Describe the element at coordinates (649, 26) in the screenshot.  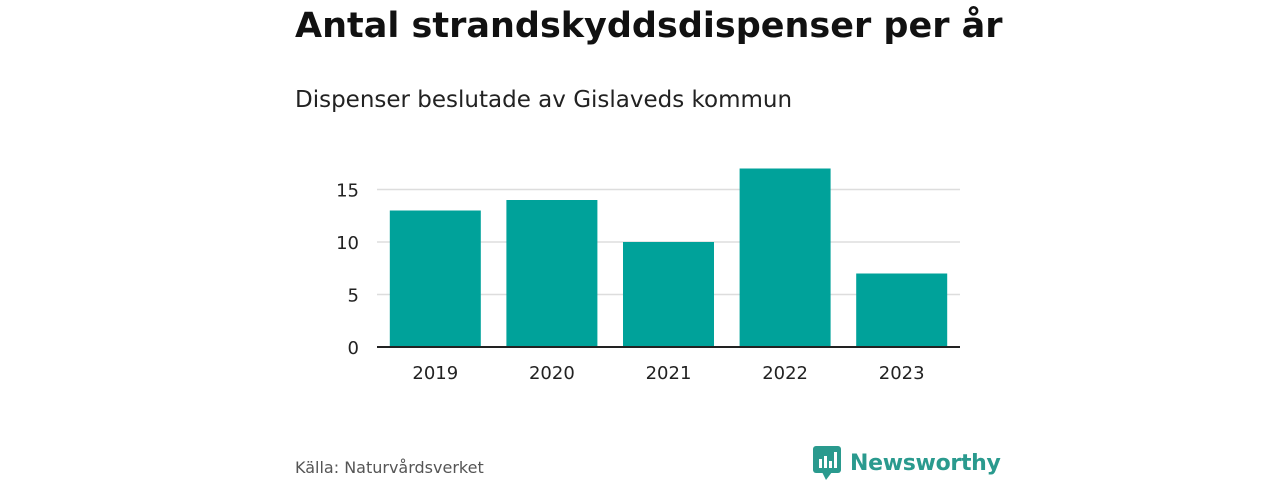
I see `chart-title: Antal strandskyddsdispenser per år` at that location.